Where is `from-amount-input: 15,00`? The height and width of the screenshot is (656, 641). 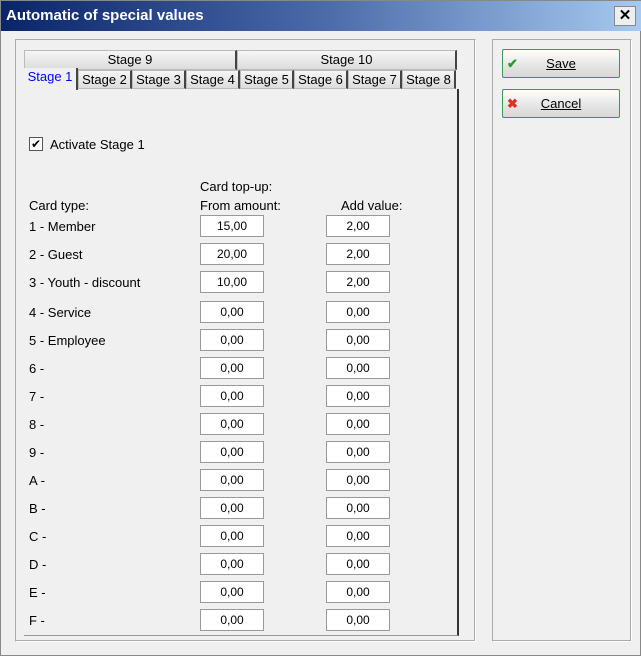
from-amount-input: 15,00 is located at coordinates (232, 226).